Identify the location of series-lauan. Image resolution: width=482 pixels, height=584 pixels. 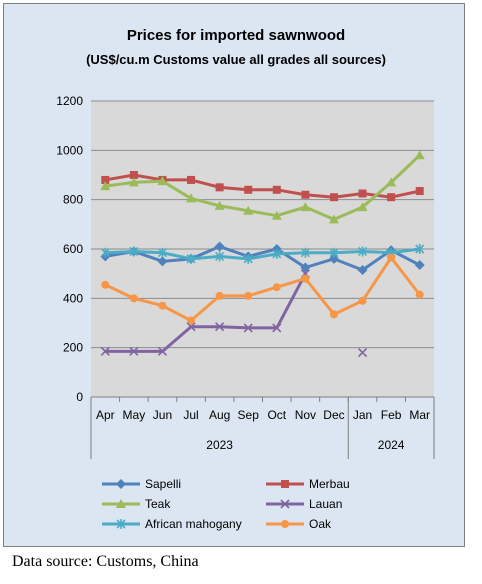
(234, 313).